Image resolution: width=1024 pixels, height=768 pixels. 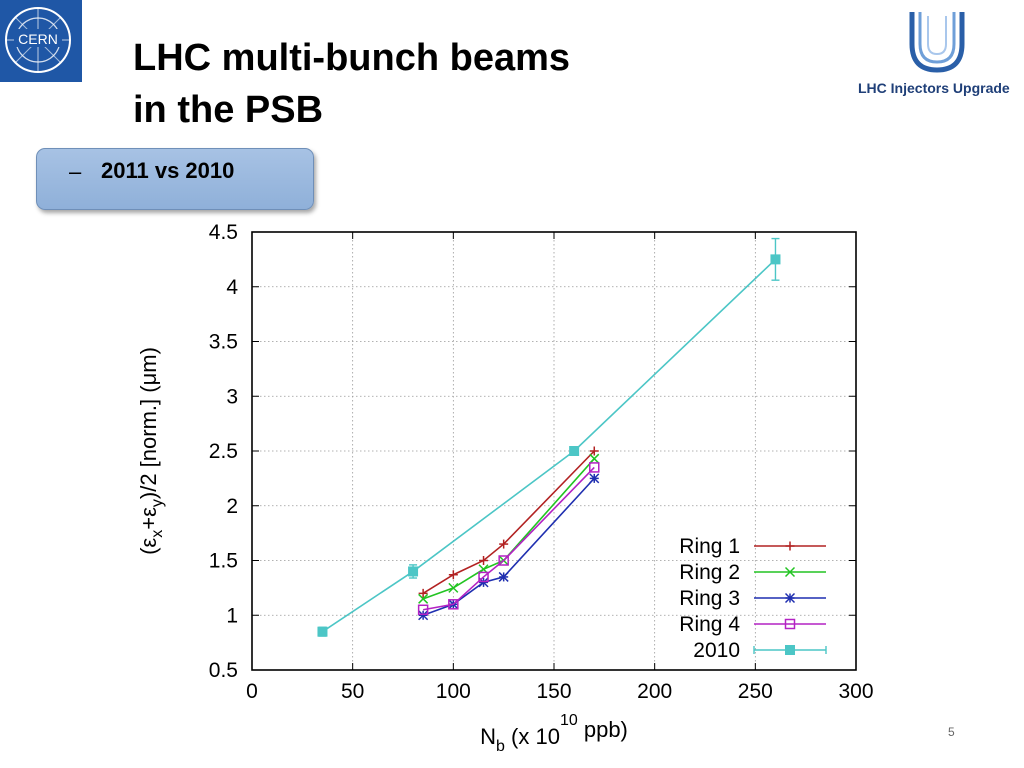 What do you see at coordinates (232, 396) in the screenshot?
I see `y-tick-label: 3` at bounding box center [232, 396].